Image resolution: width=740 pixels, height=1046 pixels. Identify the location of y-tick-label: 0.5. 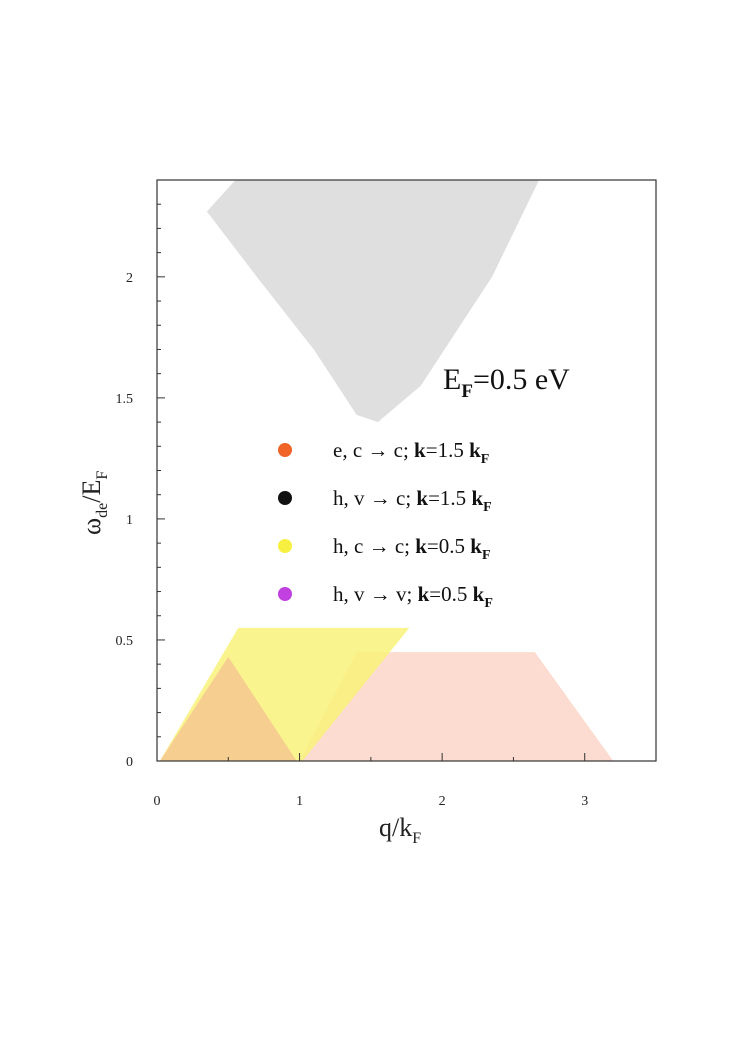
(125, 641).